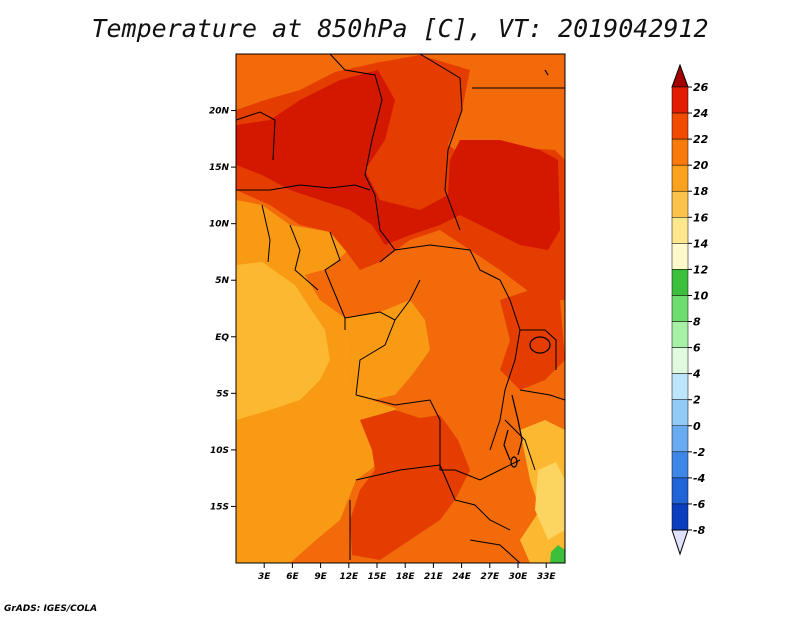 This screenshot has width=800, height=618. What do you see at coordinates (700, 113) in the screenshot?
I see `colorbar-label: 24` at bounding box center [700, 113].